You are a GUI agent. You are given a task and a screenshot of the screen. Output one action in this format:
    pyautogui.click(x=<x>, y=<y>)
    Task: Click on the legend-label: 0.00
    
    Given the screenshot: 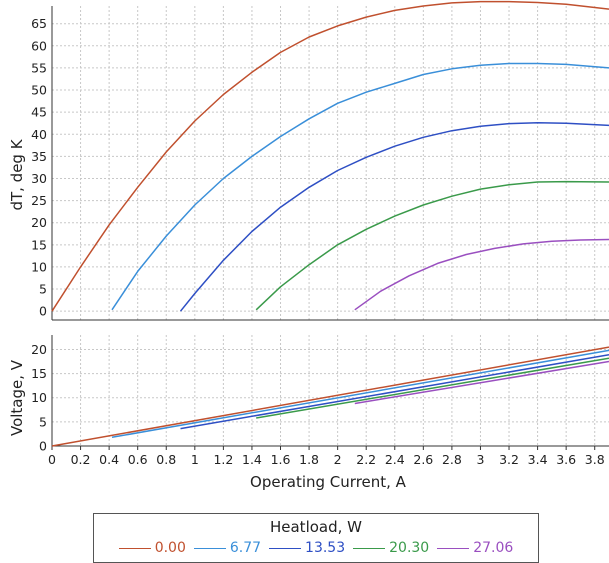 What is the action you would take?
    pyautogui.click(x=170, y=548)
    